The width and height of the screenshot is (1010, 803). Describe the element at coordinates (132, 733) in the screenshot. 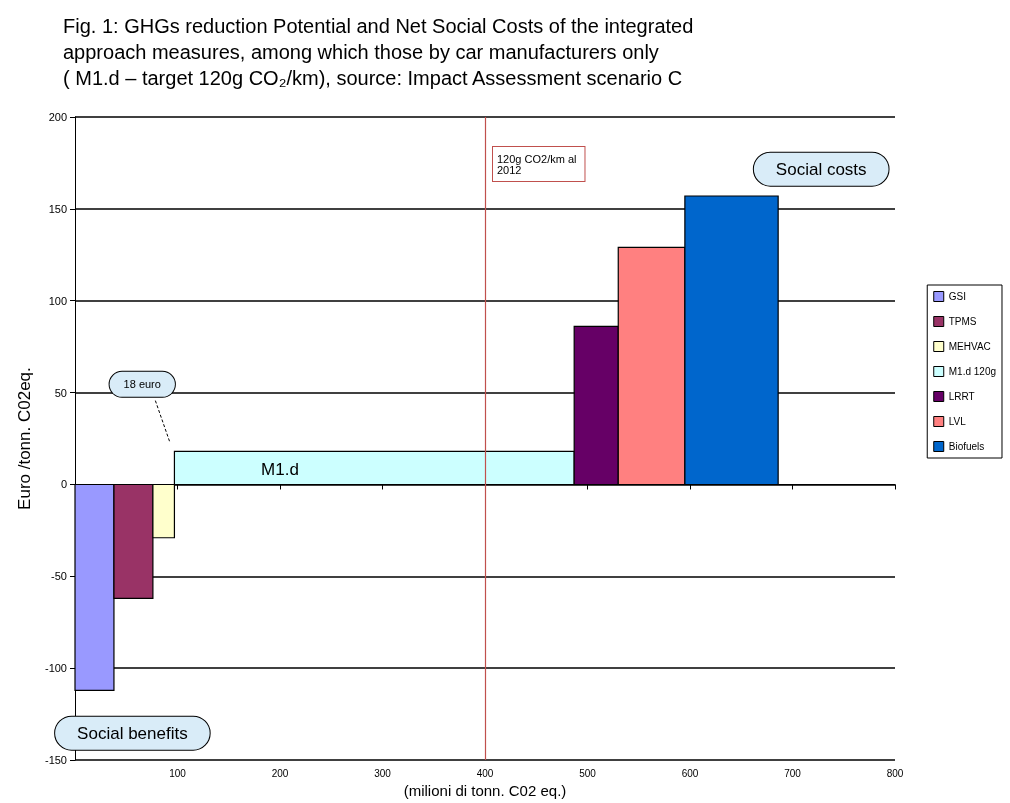

I see `annotation: Social benefits` at that location.